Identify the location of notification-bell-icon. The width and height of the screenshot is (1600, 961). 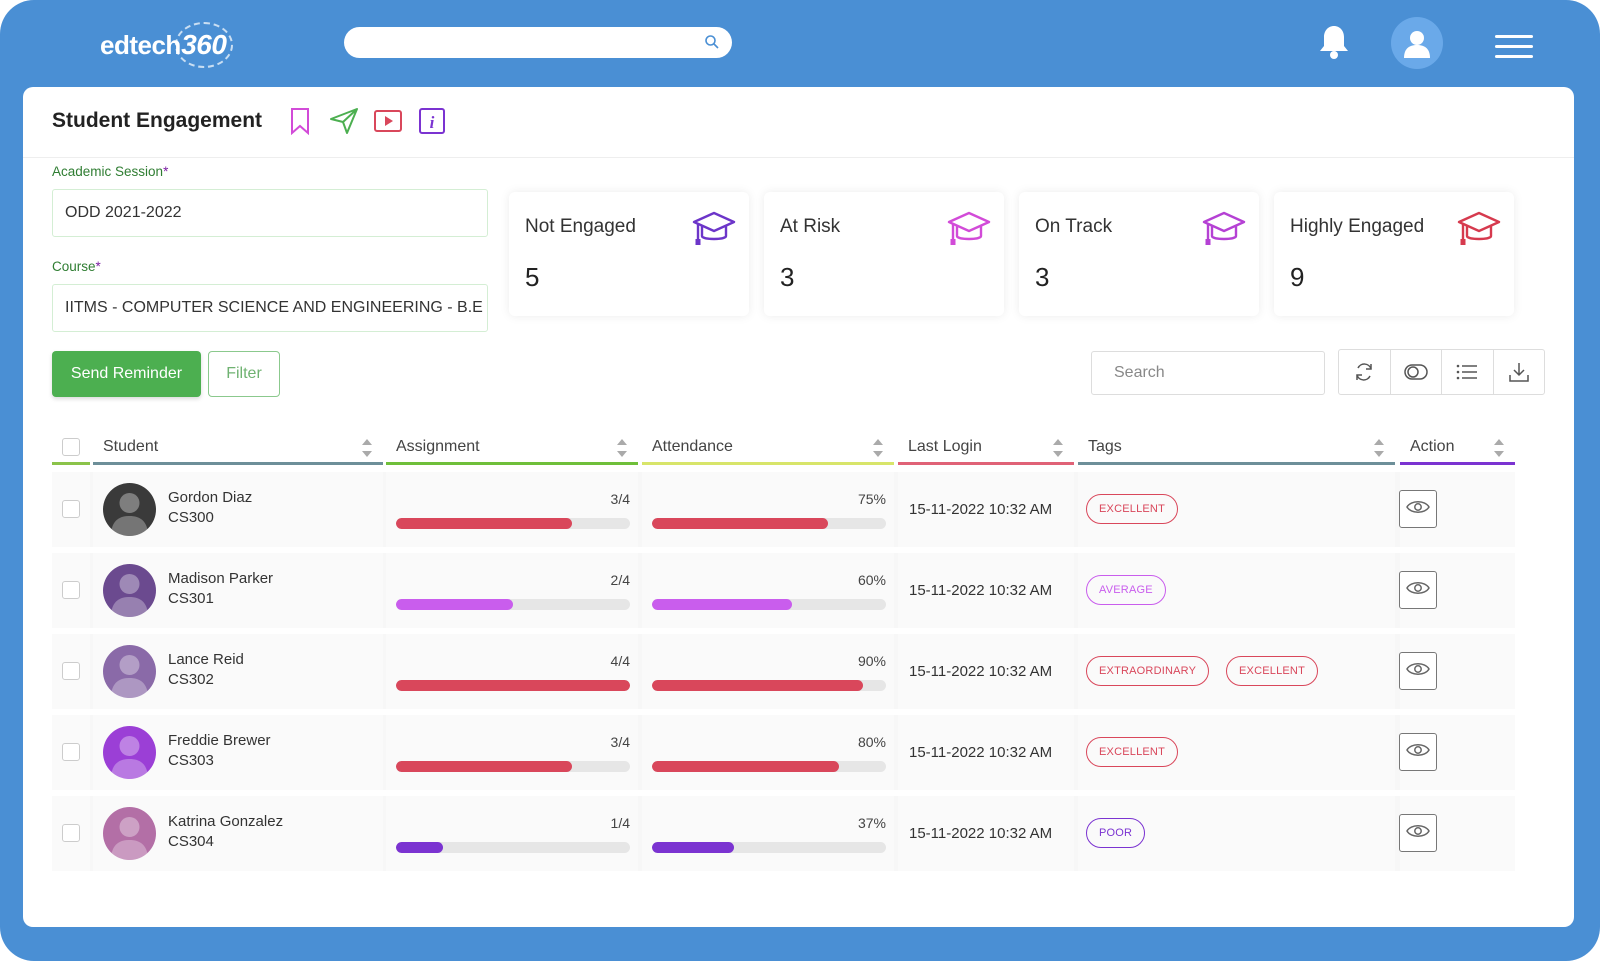
(1334, 44).